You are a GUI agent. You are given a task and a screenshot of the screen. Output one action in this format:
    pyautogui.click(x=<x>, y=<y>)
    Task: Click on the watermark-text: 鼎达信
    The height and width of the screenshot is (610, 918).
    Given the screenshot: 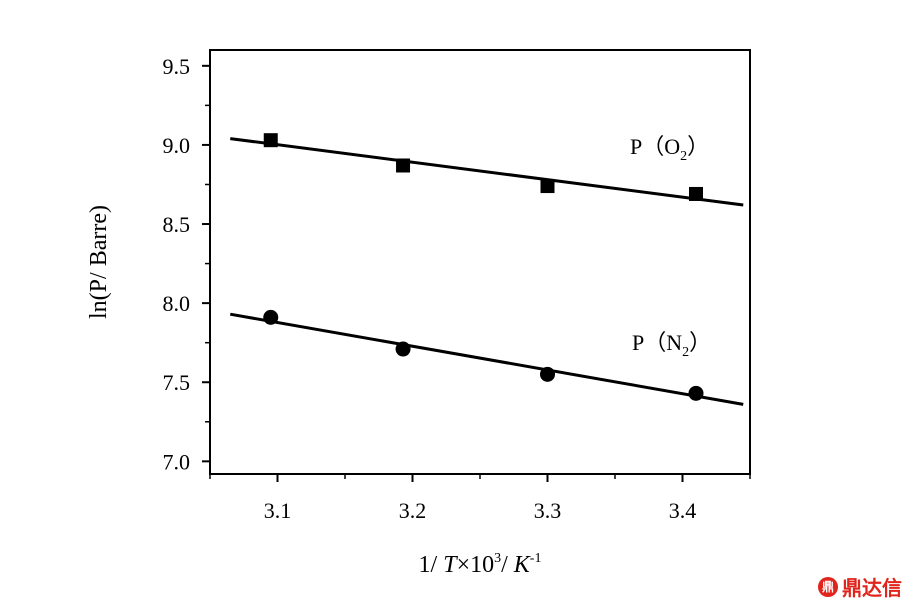 What is the action you would take?
    pyautogui.click(x=872, y=588)
    